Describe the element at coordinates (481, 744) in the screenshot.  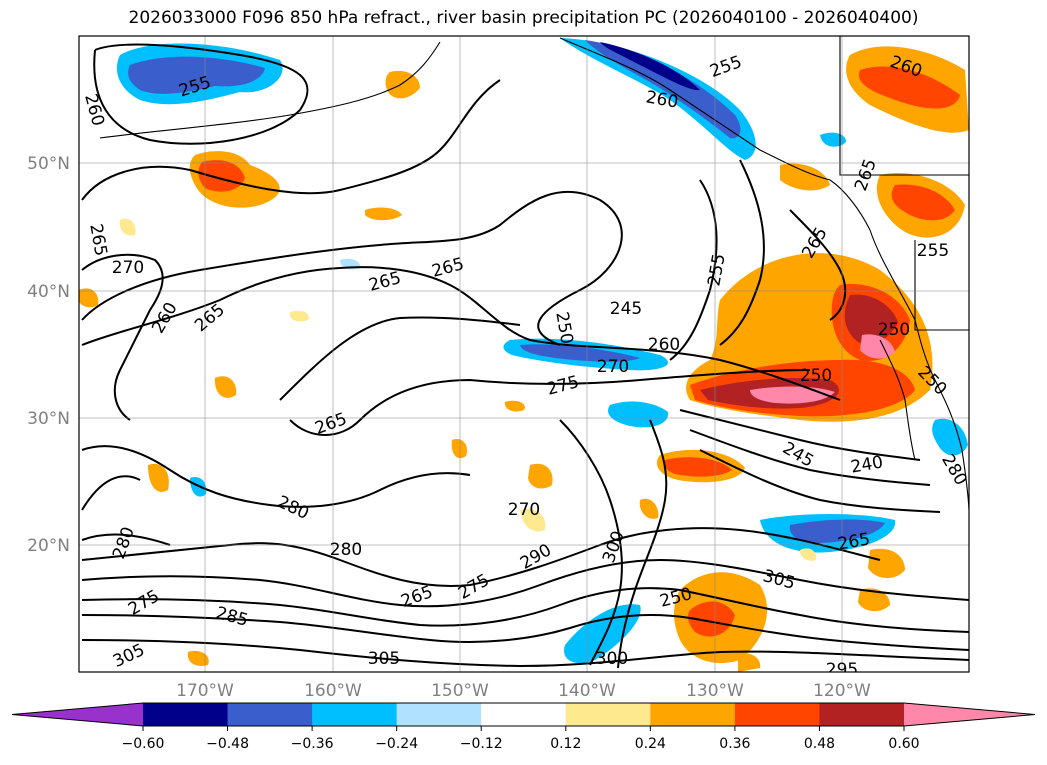
I see `colorbar-tick-label: −0.12` at that location.